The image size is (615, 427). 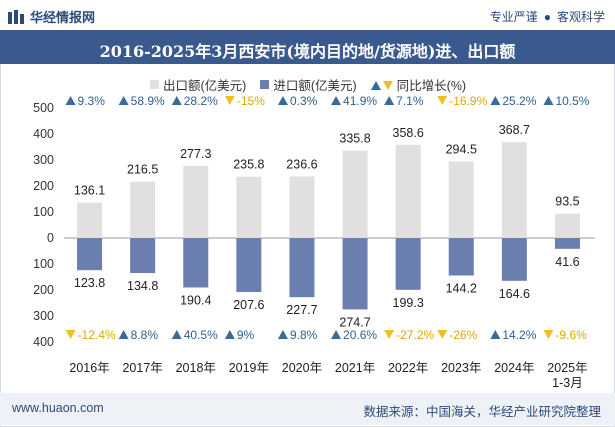 What do you see at coordinates (50, 238) in the screenshot?
I see `y-tick-label: 0` at bounding box center [50, 238].